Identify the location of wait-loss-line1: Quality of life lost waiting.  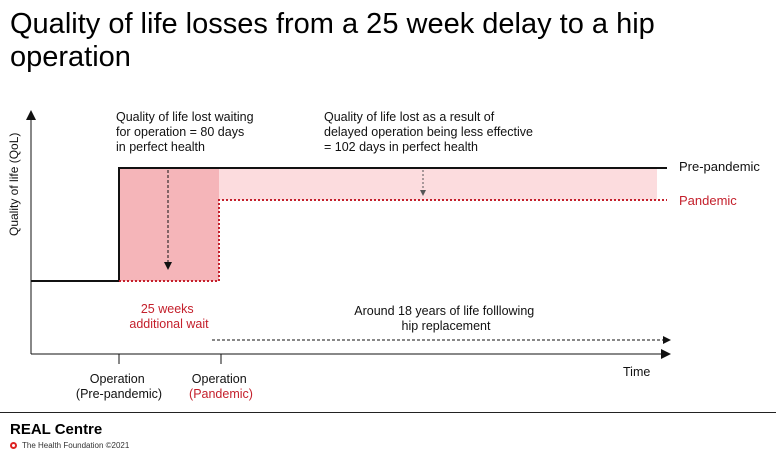
(185, 117).